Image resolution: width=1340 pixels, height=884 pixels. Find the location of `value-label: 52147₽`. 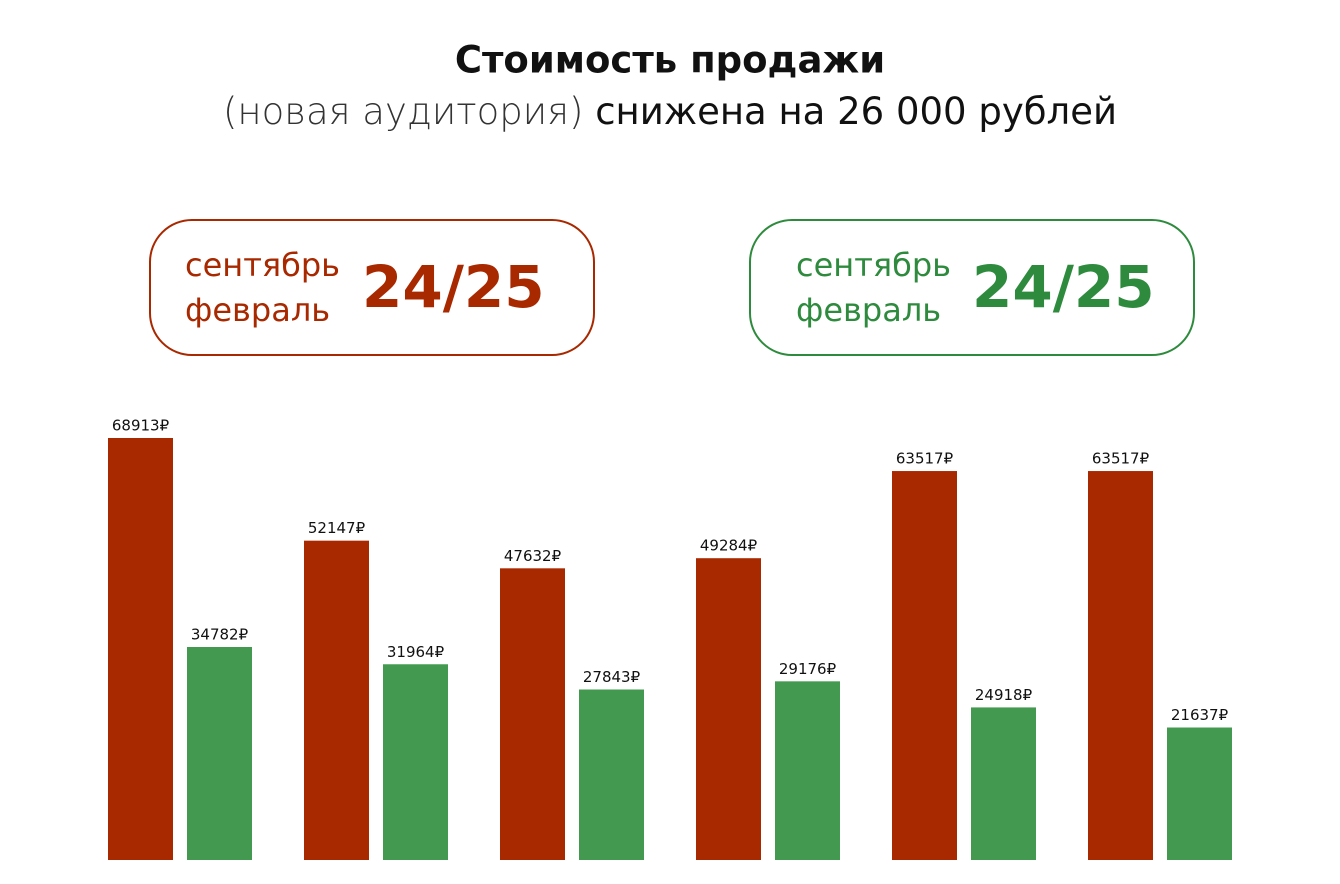

value-label: 52147₽ is located at coordinates (337, 528).